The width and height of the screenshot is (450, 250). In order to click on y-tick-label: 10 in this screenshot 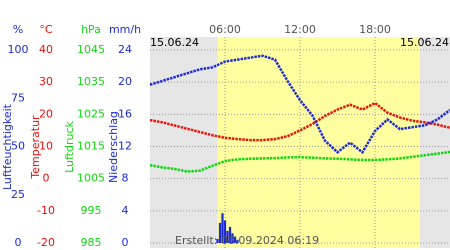, I will do `click(46, 146)`.